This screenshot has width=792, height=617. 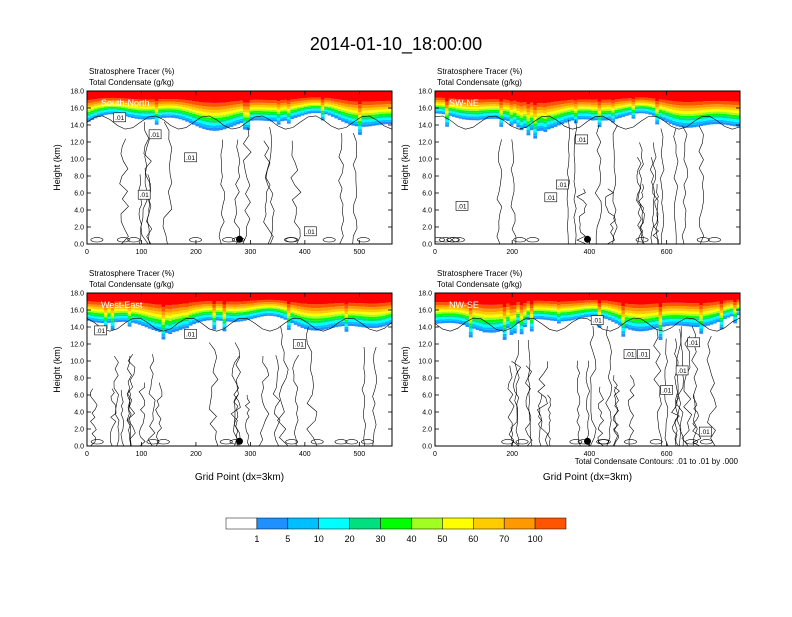 What do you see at coordinates (305, 454) in the screenshot?
I see `x-tick-label: 400` at bounding box center [305, 454].